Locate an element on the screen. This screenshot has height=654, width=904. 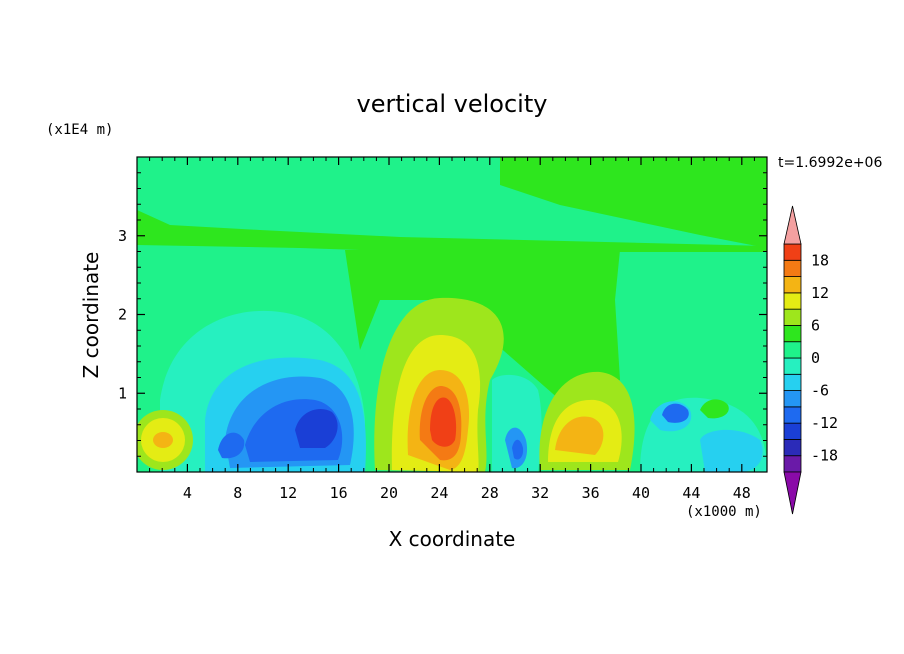
x-tick-label: 44 is located at coordinates (691, 493).